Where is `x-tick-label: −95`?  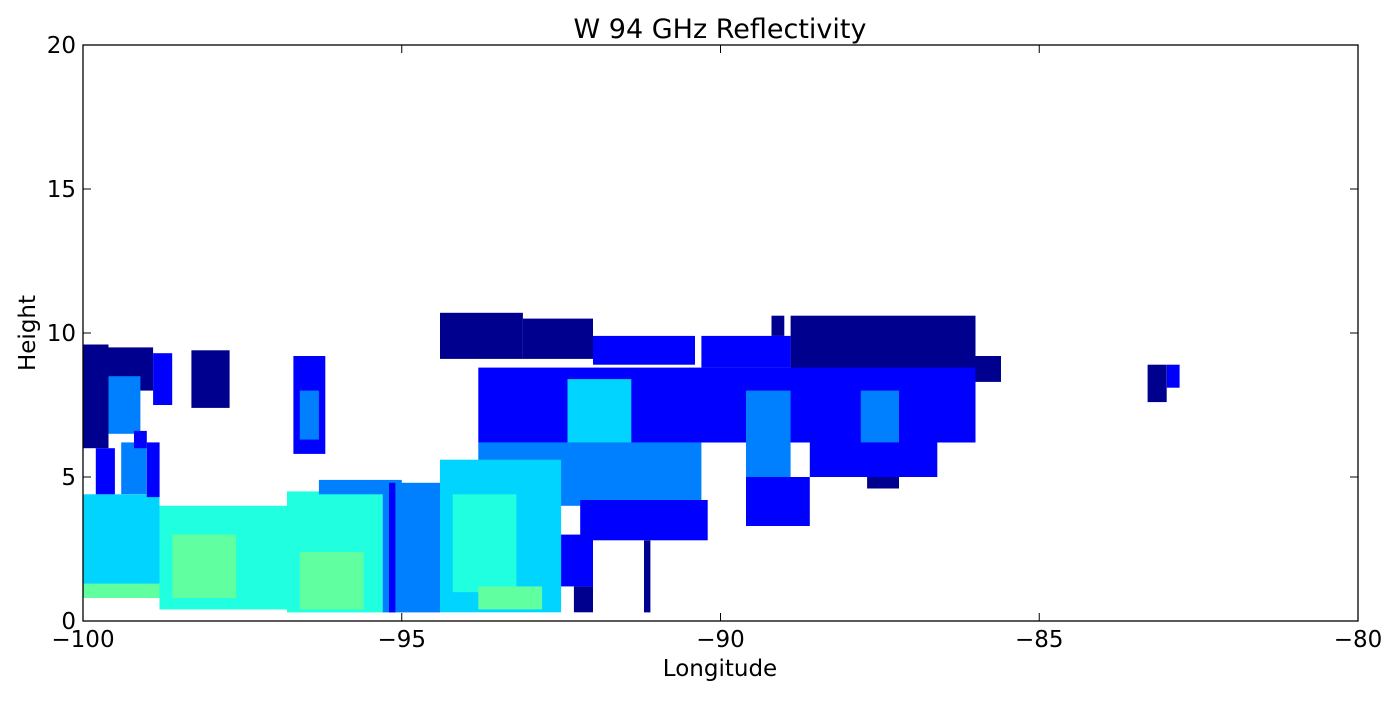 x-tick-label: −95 is located at coordinates (401, 640).